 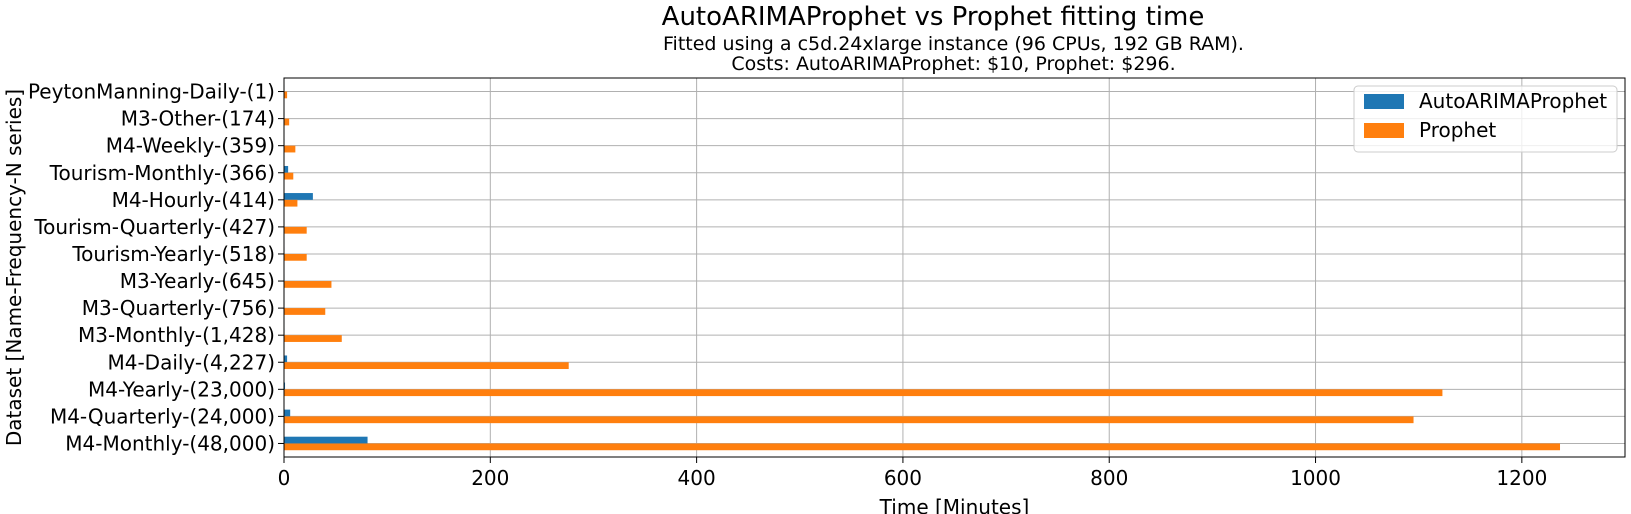 I want to click on x-tick-label: 400, so click(x=697, y=478).